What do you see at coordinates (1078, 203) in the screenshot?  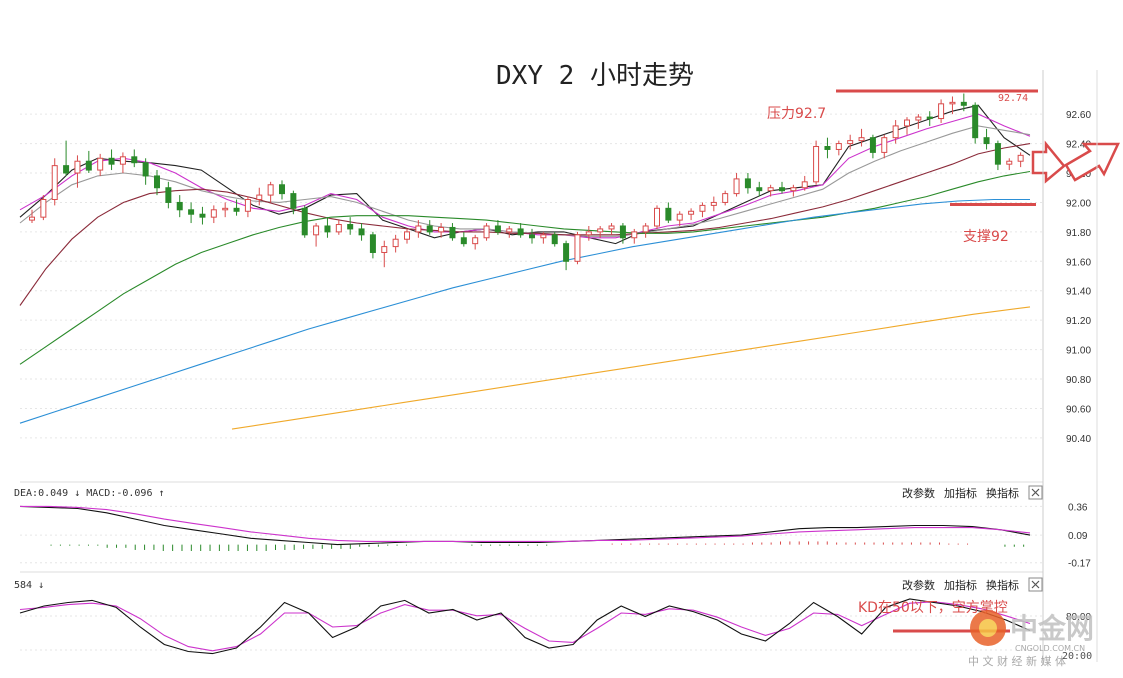 I see `price-tick-label: 92.00` at bounding box center [1078, 203].